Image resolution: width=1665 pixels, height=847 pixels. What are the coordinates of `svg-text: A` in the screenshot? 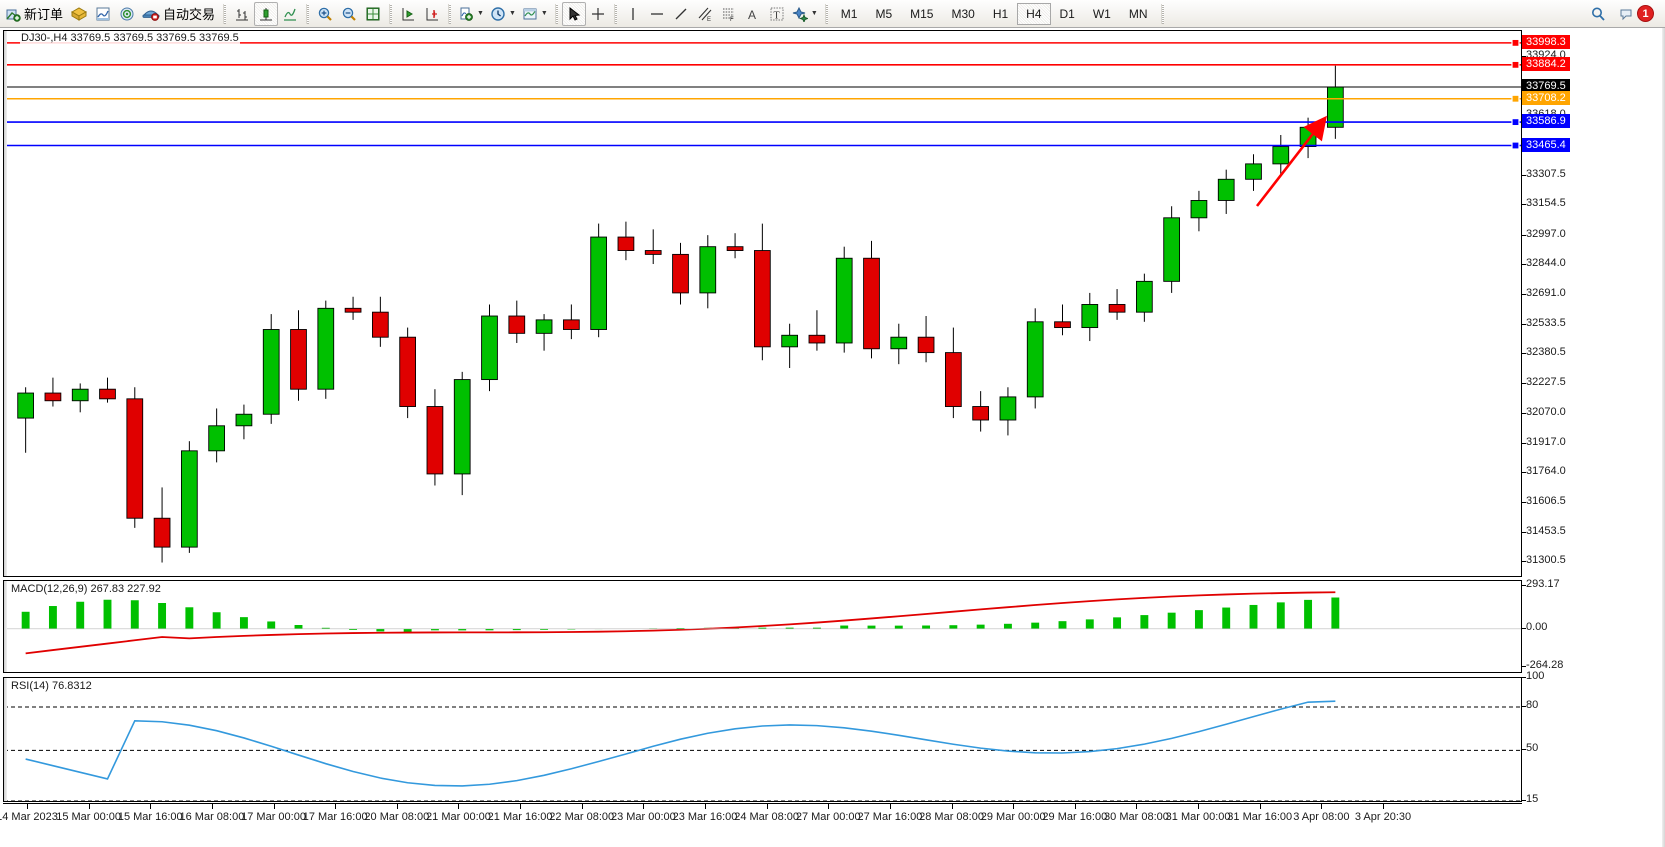 It's located at (752, 15).